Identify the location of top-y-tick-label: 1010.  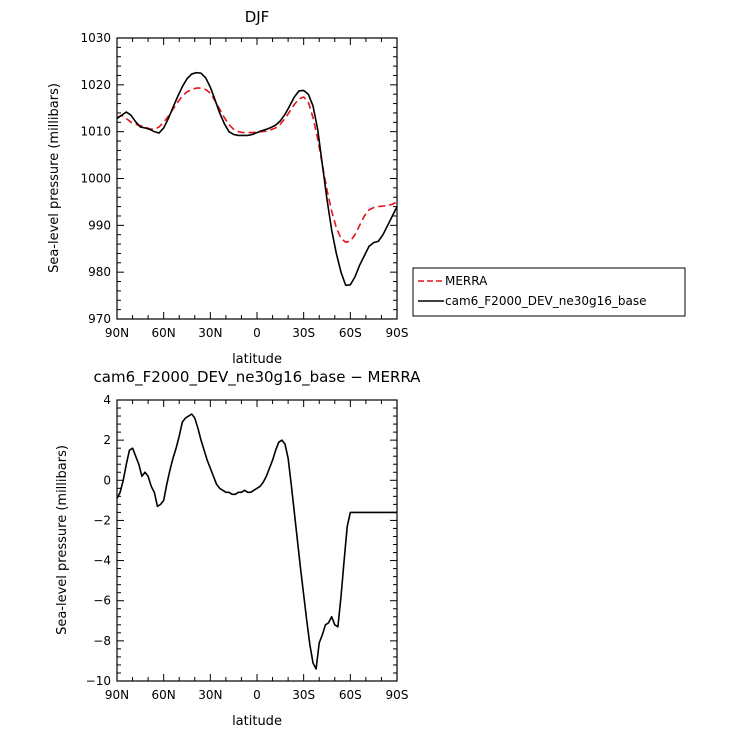
(95, 132).